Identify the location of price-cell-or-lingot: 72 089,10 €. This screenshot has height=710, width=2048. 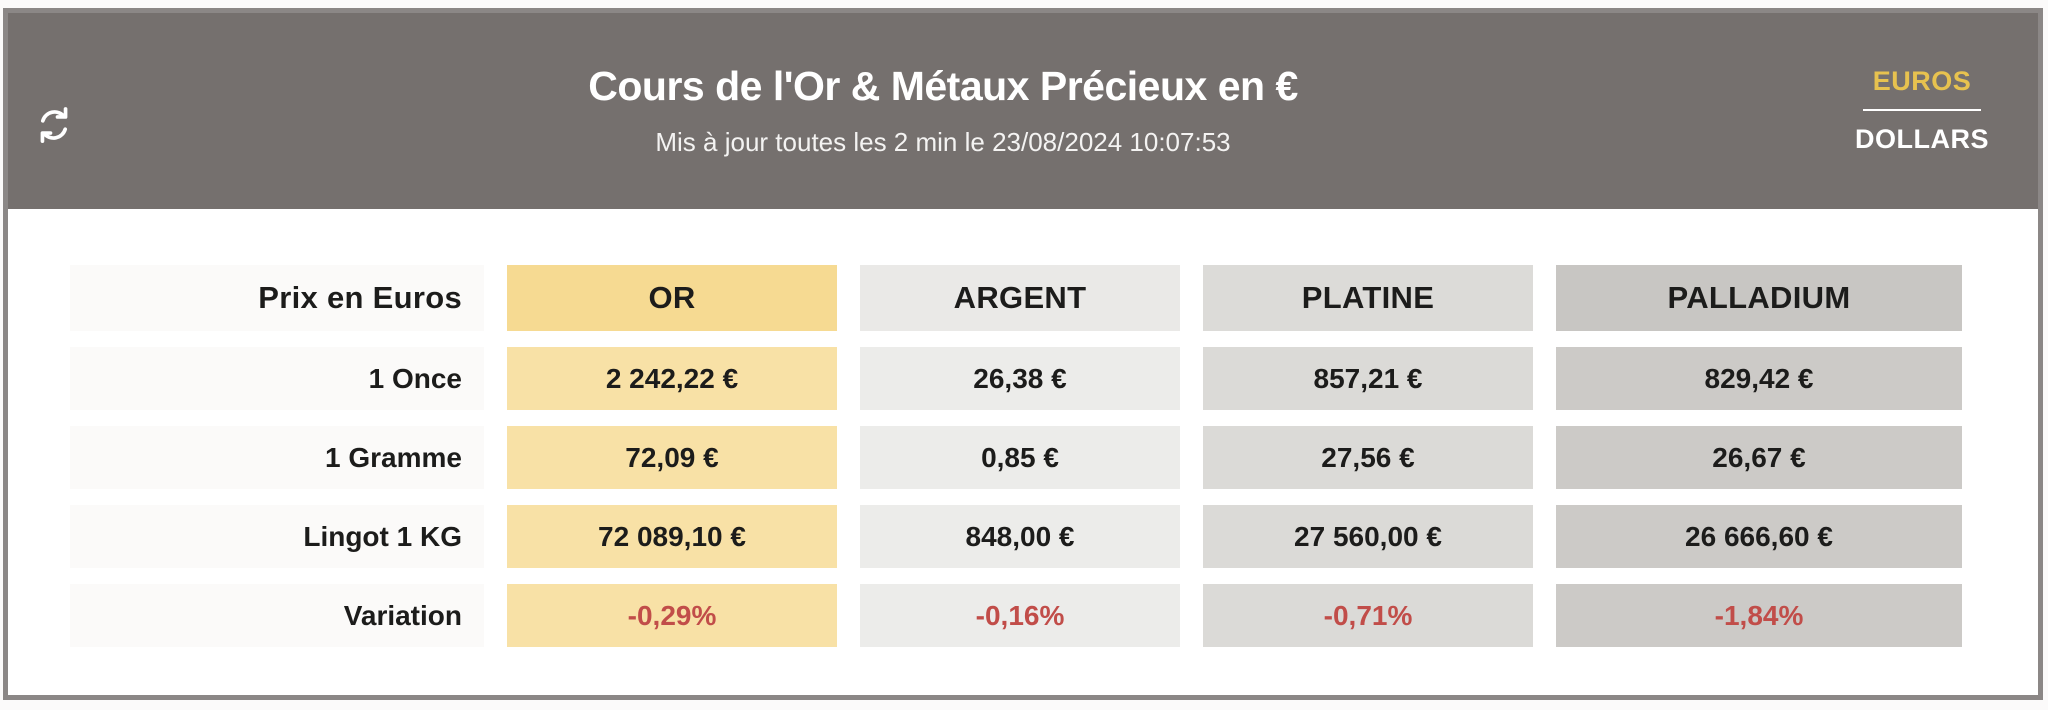
(672, 536).